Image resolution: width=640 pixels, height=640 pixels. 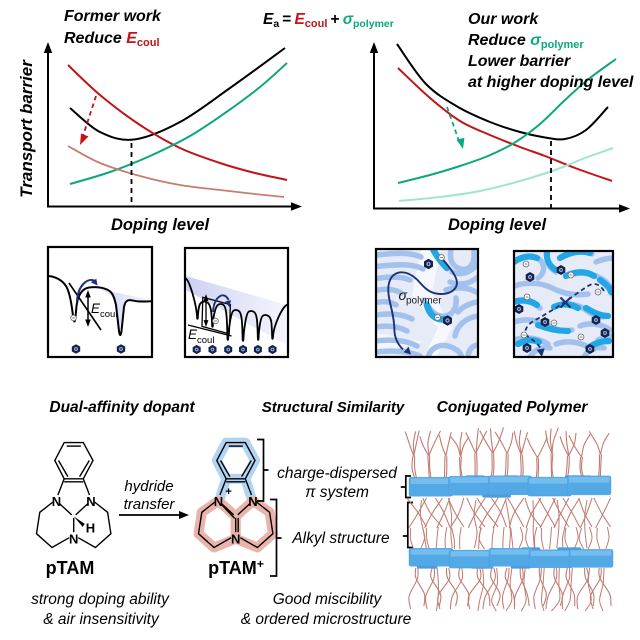 I want to click on svg-text: charge-dispersed, so click(x=337, y=473).